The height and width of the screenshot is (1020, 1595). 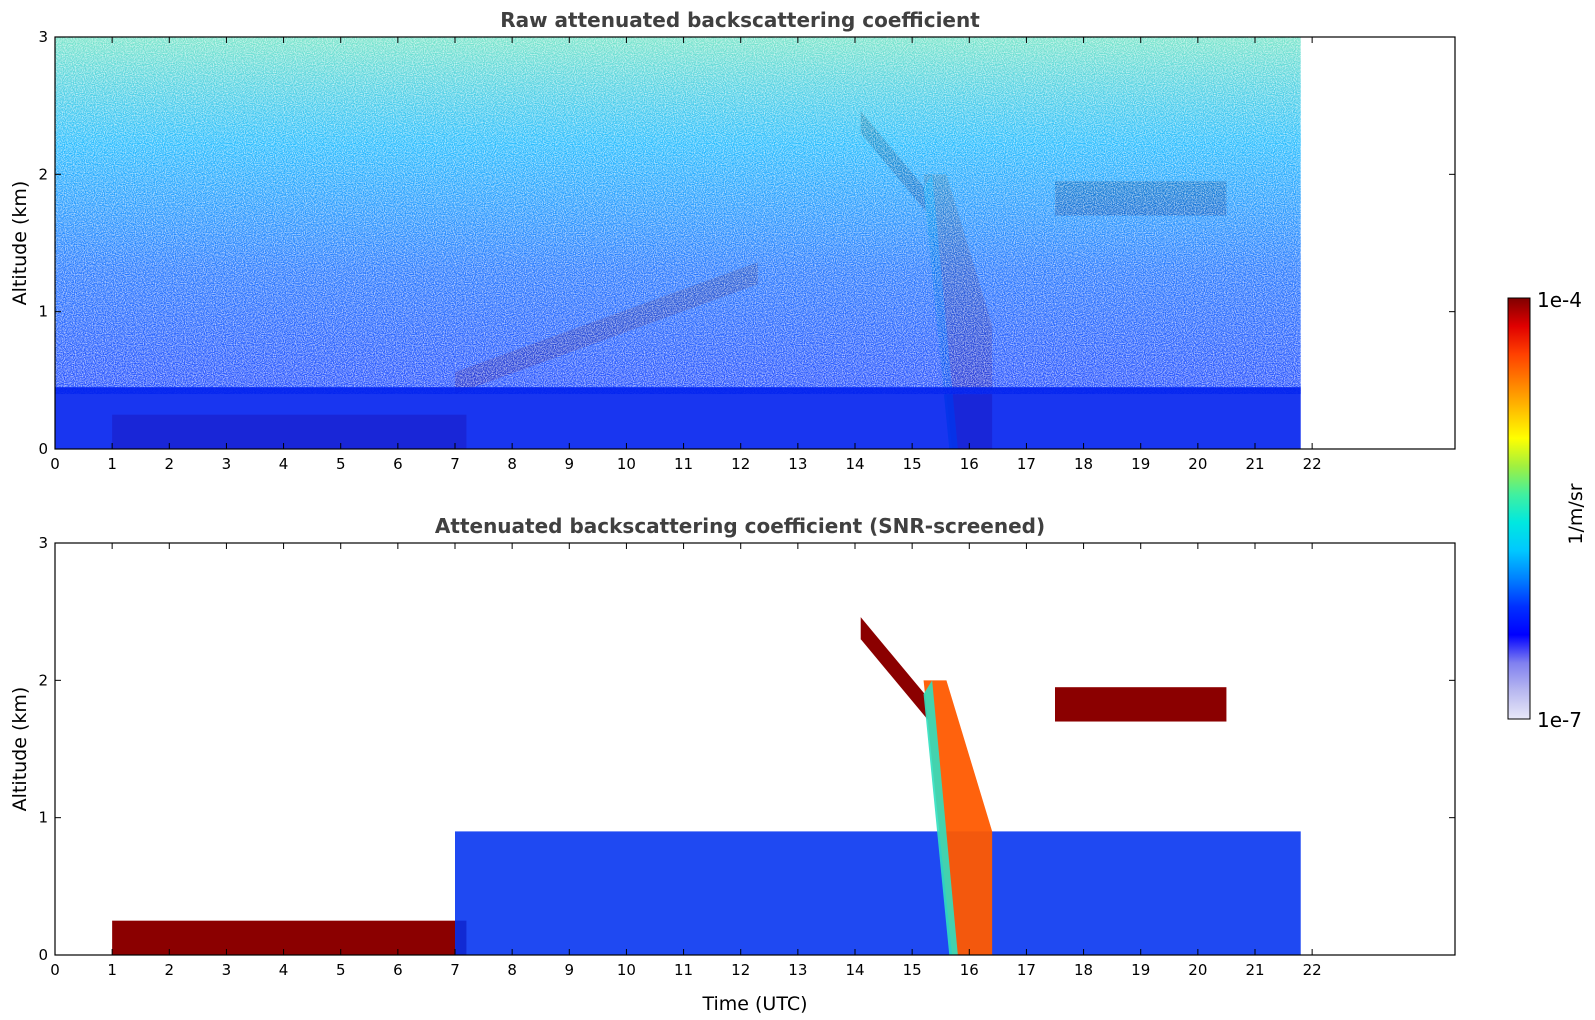 I want to click on colorbar-min-label: 1e-7, so click(x=1559, y=720).